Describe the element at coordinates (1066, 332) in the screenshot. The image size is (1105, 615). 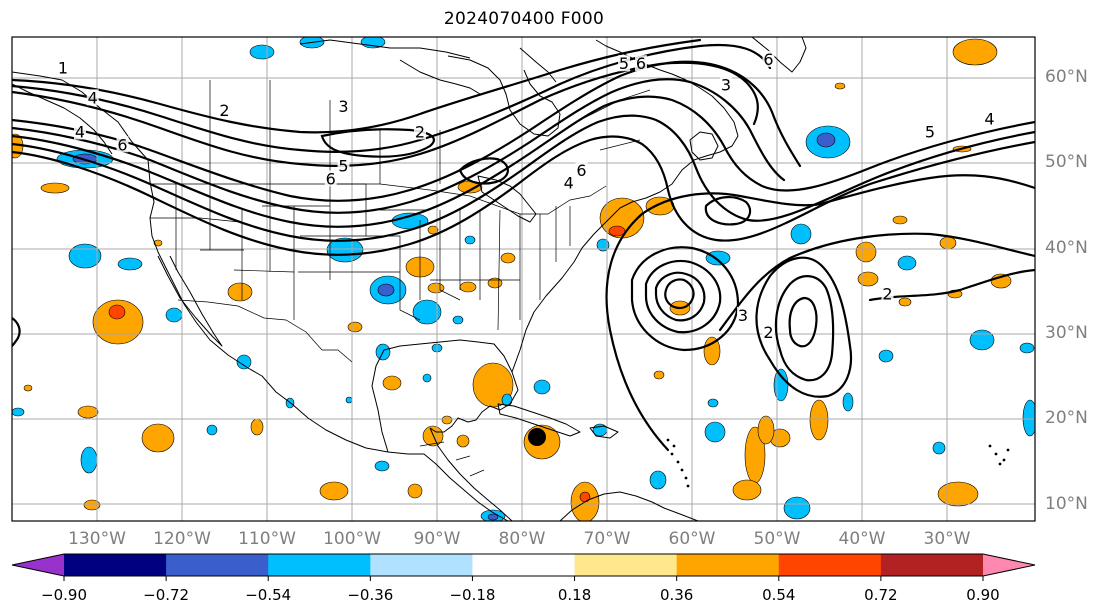
I see `latitude-label: 30°N` at that location.